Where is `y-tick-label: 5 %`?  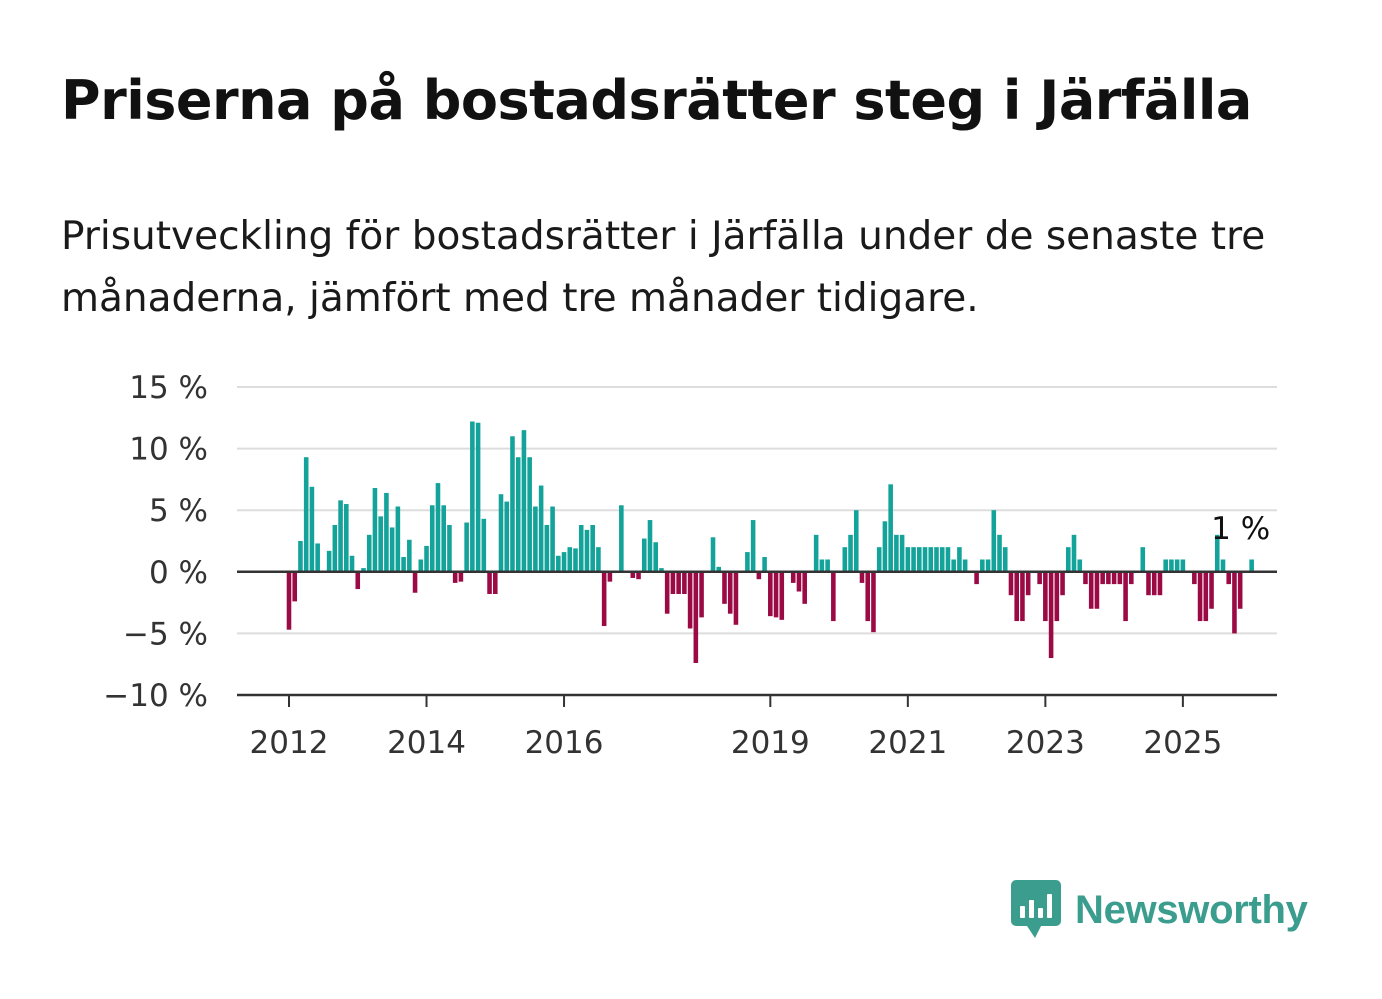
y-tick-label: 5 % is located at coordinates (178, 511).